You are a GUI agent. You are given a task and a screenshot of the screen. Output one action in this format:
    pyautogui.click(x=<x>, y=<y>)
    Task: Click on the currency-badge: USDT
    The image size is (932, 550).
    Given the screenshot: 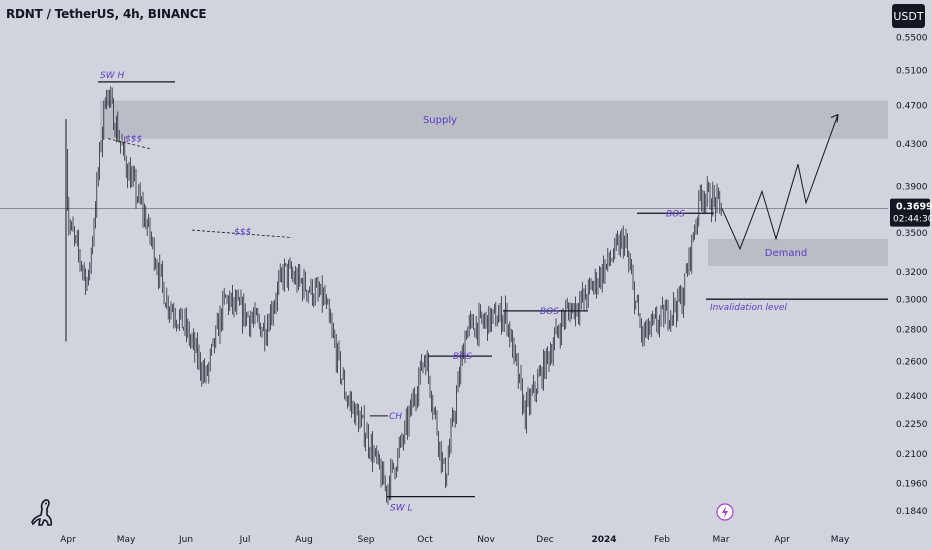 What is the action you would take?
    pyautogui.click(x=908, y=16)
    